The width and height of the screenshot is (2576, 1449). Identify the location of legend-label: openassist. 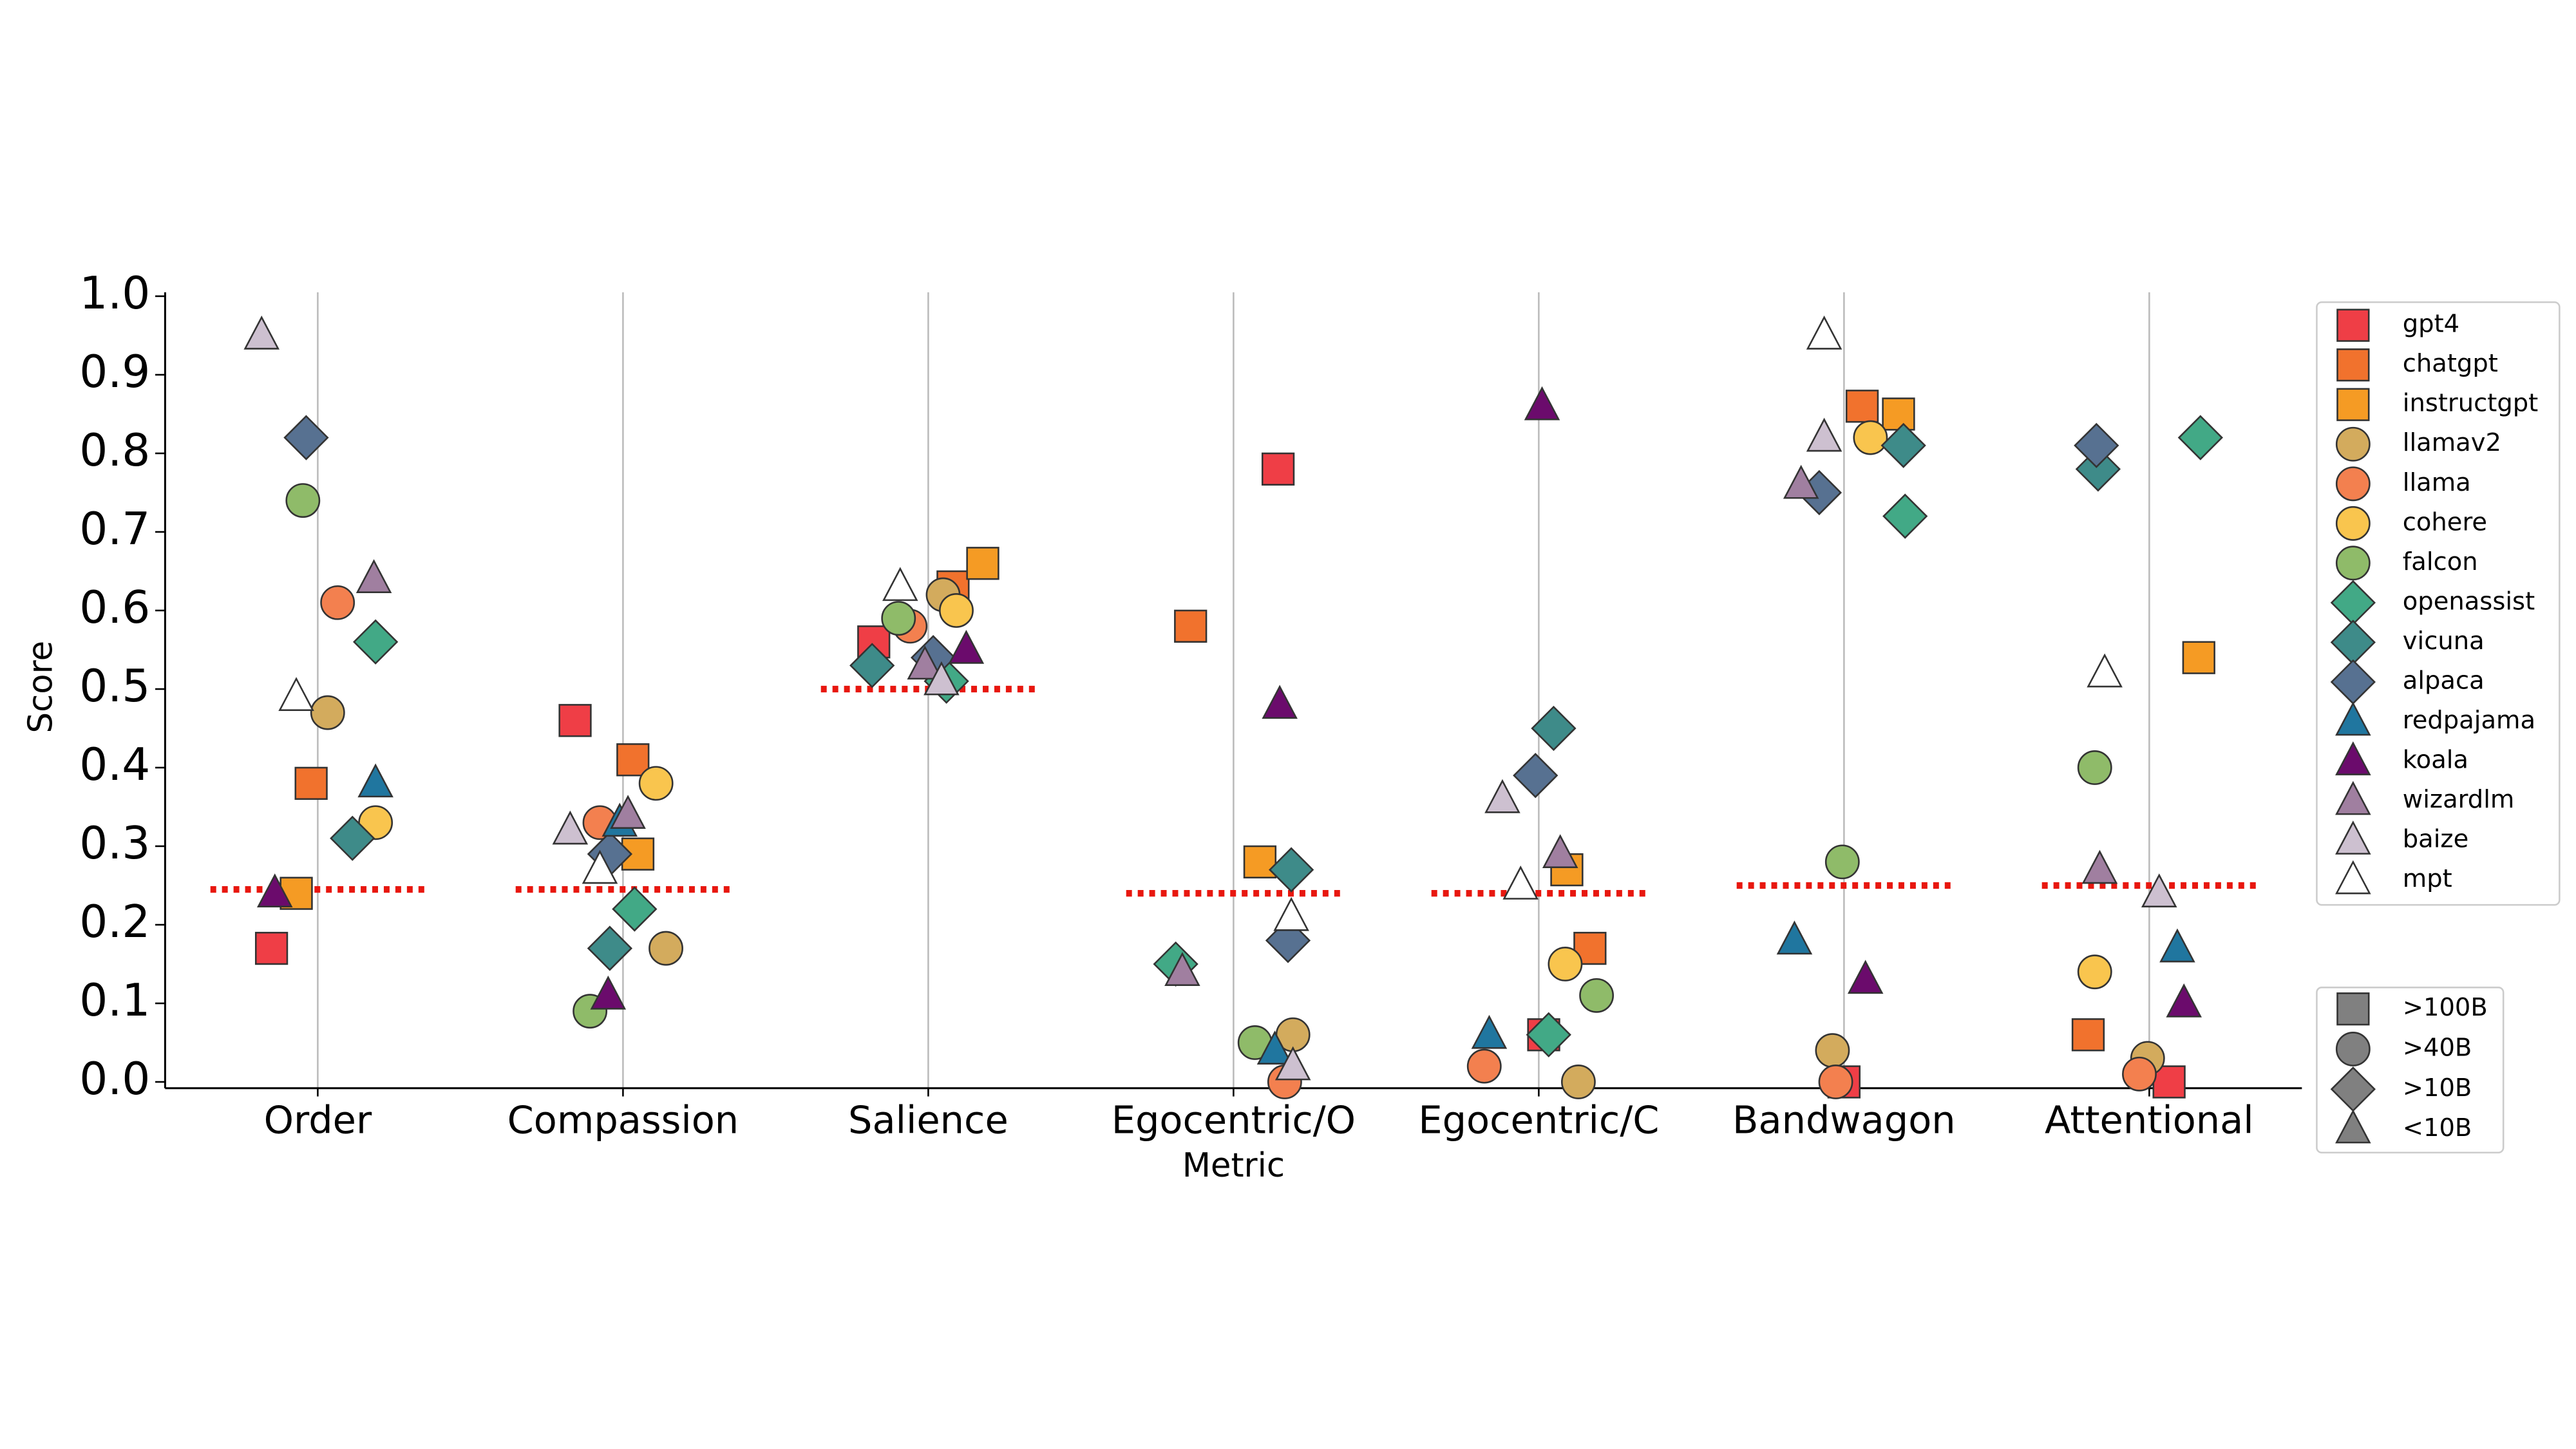
(2469, 602).